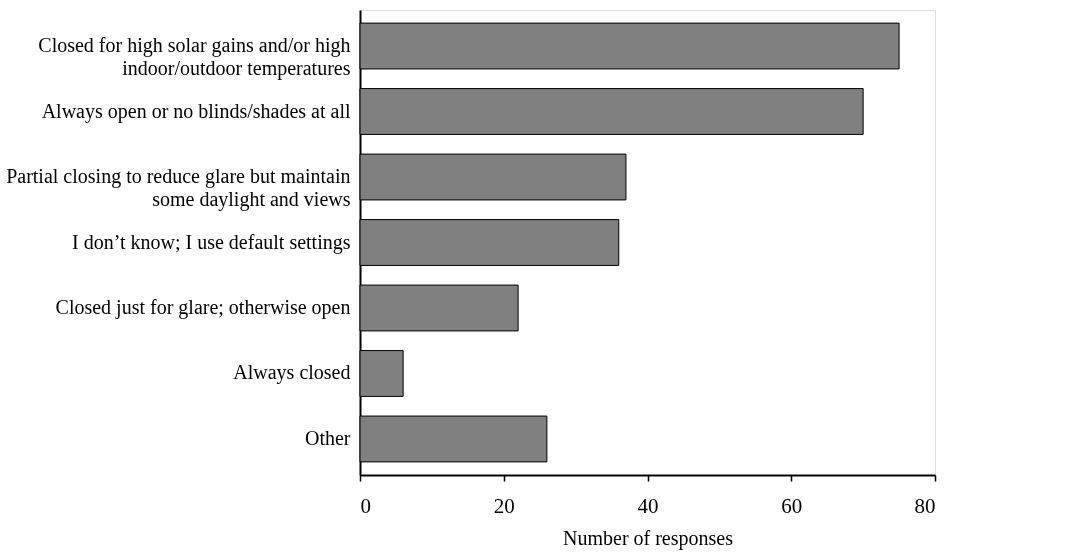  Describe the element at coordinates (196, 111) in the screenshot. I see `y-tick-label: Always open or no blinds/shades at all` at that location.